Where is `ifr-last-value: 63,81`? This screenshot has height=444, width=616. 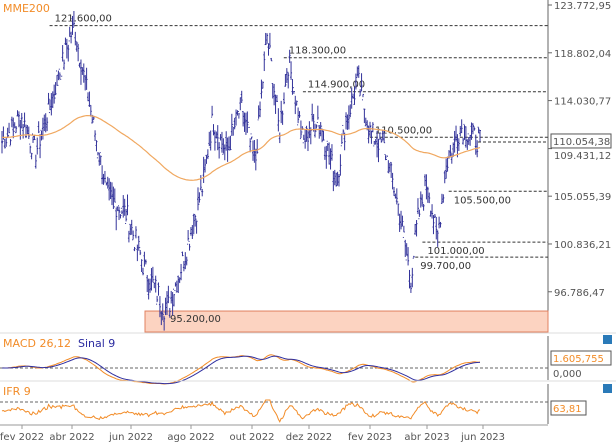
ifr-last-value: 63,81 is located at coordinates (567, 409).